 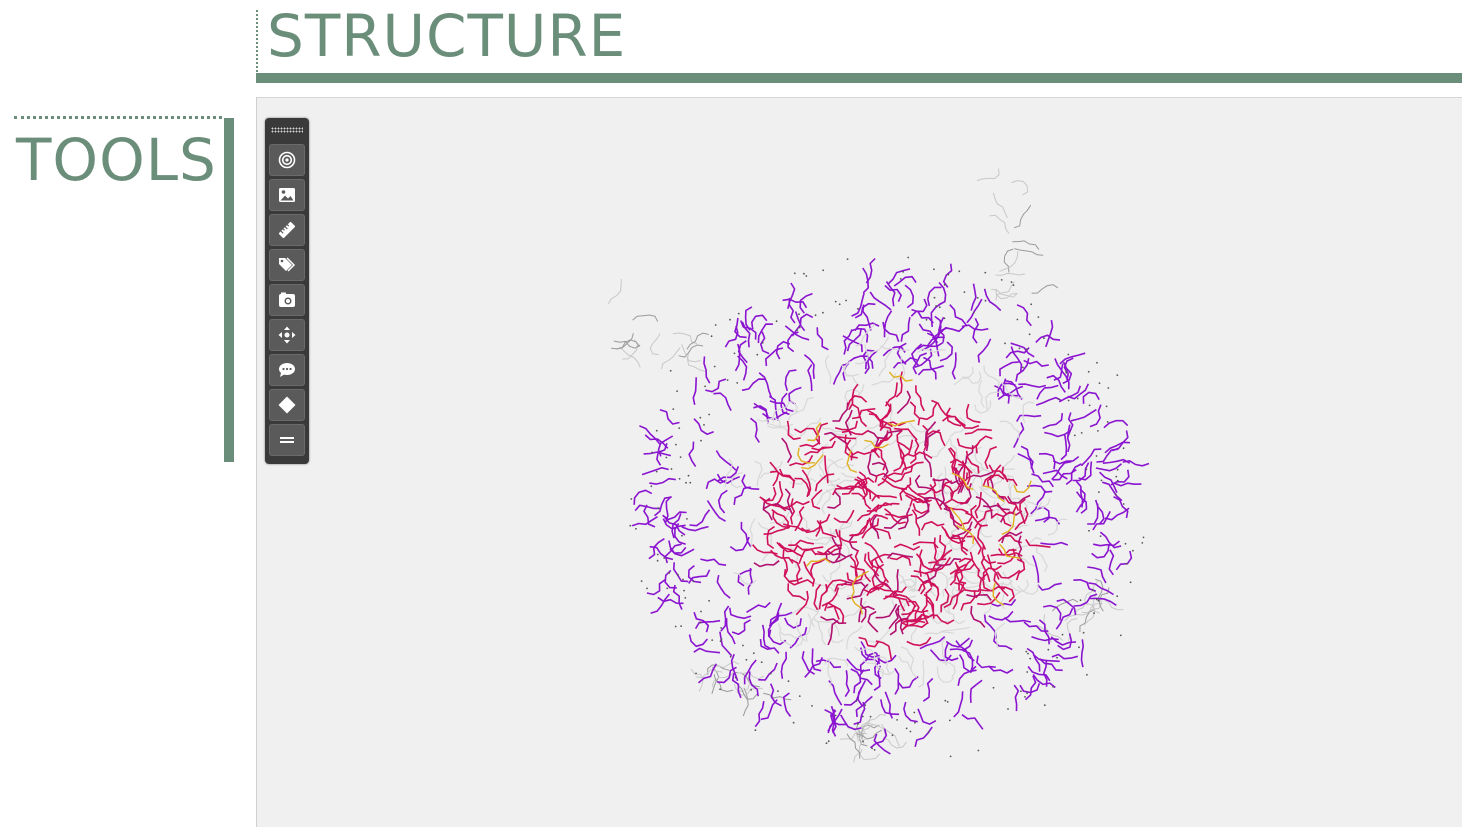 I want to click on tools-dotted-divider, so click(x=118, y=117).